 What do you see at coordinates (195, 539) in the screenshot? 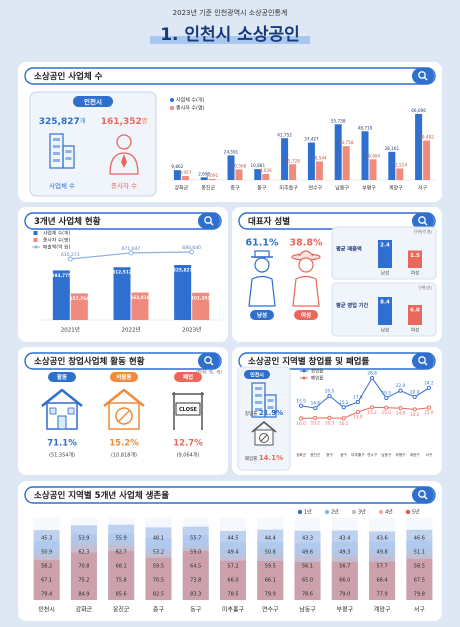
I see `value-label: 55.7` at bounding box center [195, 539].